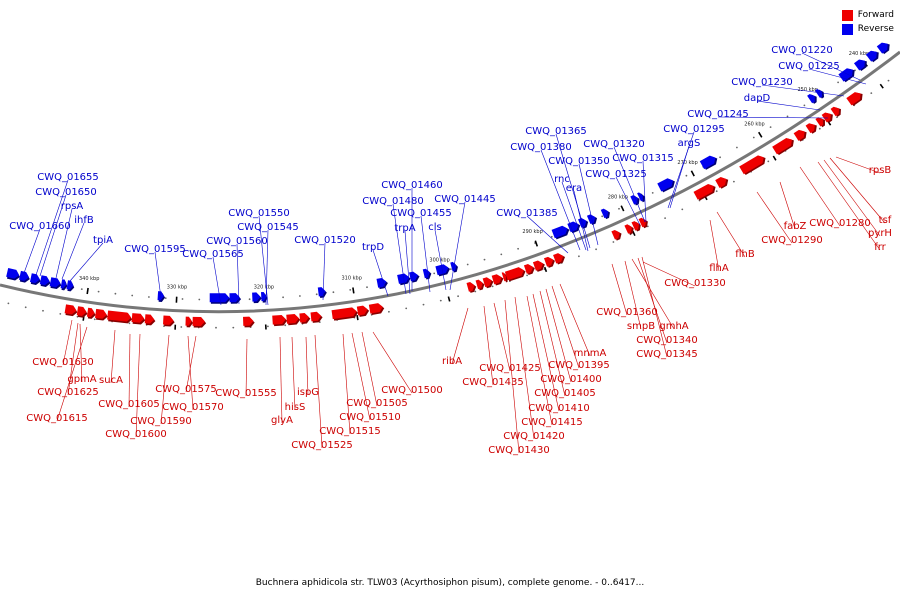  What do you see at coordinates (562, 179) in the screenshot?
I see `reverse-gene-label: rnc` at bounding box center [562, 179].